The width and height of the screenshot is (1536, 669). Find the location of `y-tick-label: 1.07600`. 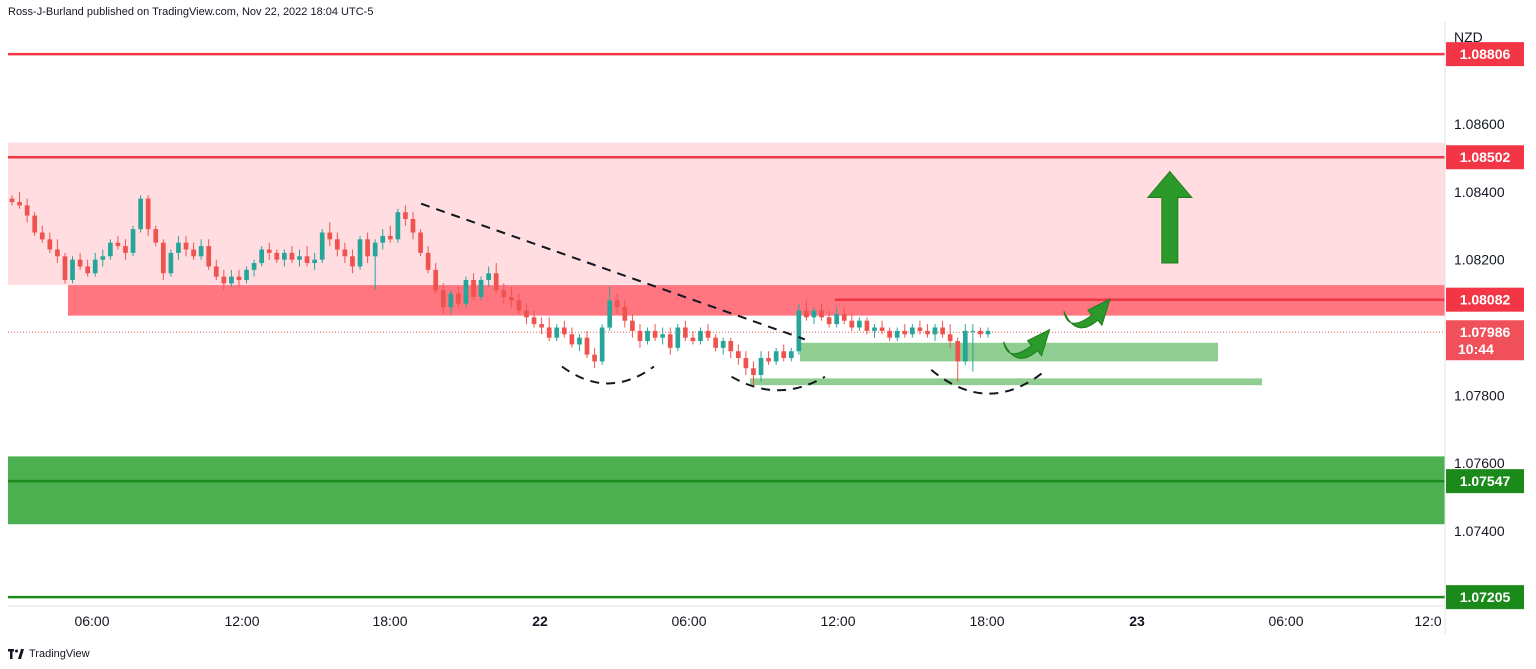

y-tick-label: 1.07600 is located at coordinates (1479, 463).